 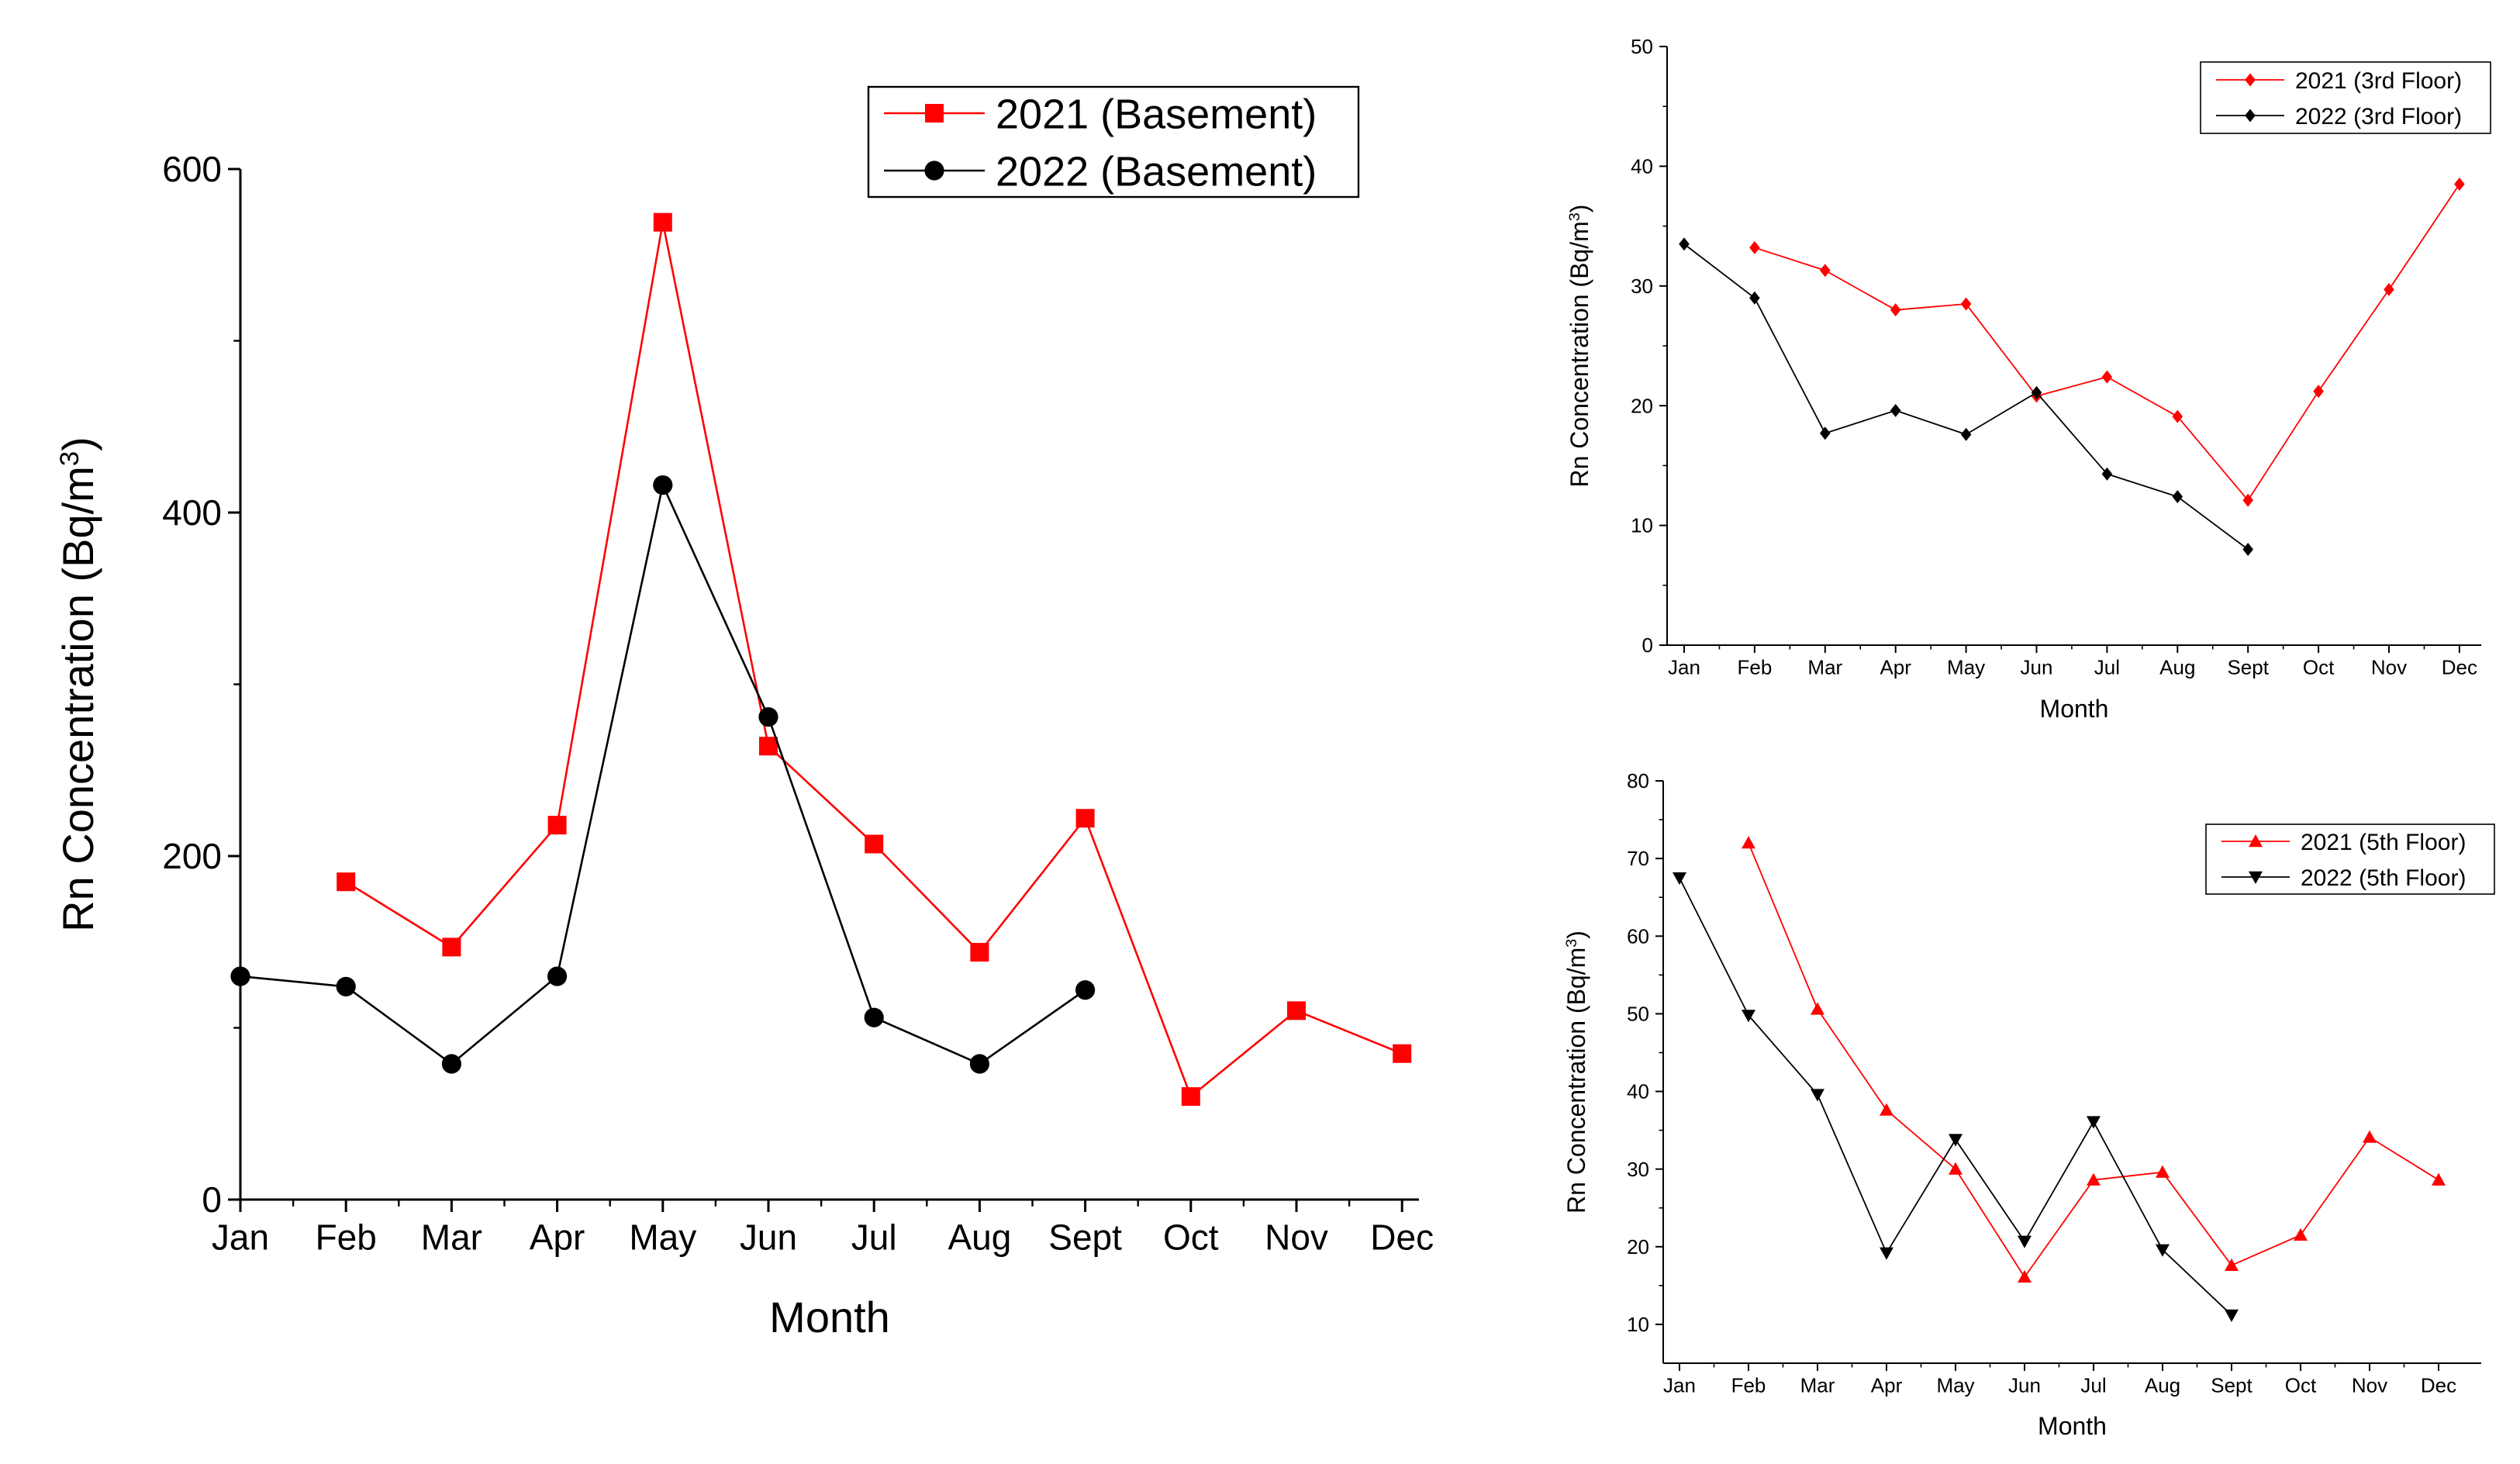 I want to click on y-tick-label: 600, so click(x=192, y=169).